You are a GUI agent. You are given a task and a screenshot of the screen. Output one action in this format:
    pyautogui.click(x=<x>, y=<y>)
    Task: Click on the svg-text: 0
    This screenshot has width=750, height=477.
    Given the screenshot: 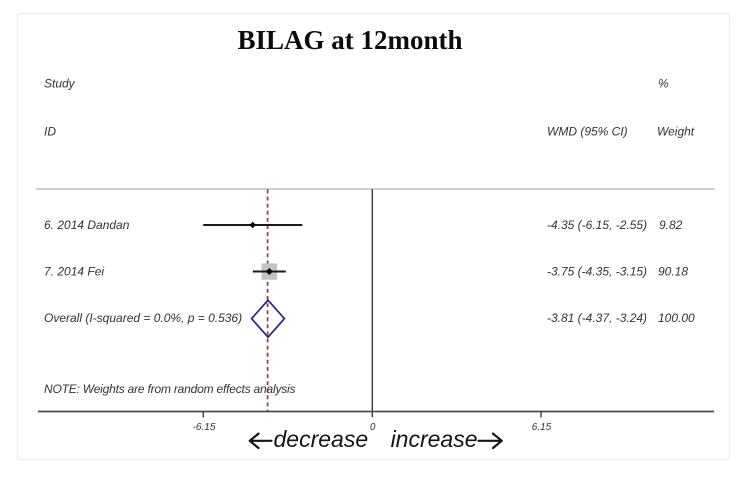 What is the action you would take?
    pyautogui.click(x=373, y=427)
    